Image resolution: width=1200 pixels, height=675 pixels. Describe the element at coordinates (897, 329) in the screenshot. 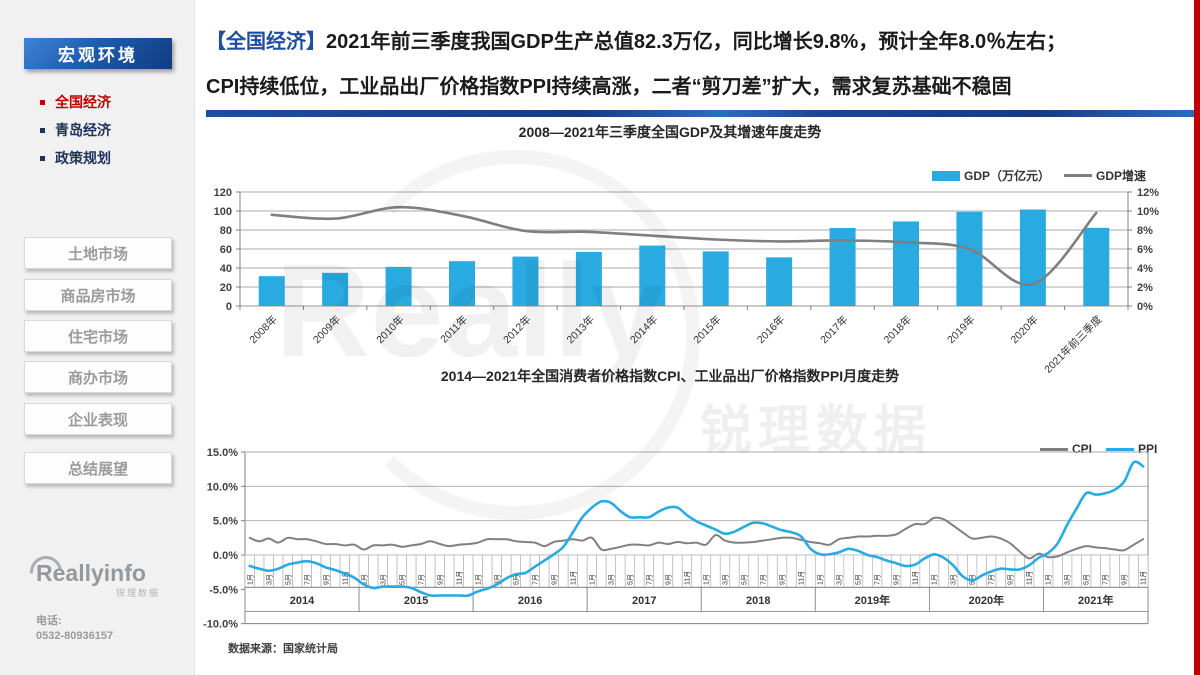

I see `svg-text: 2018年` at that location.